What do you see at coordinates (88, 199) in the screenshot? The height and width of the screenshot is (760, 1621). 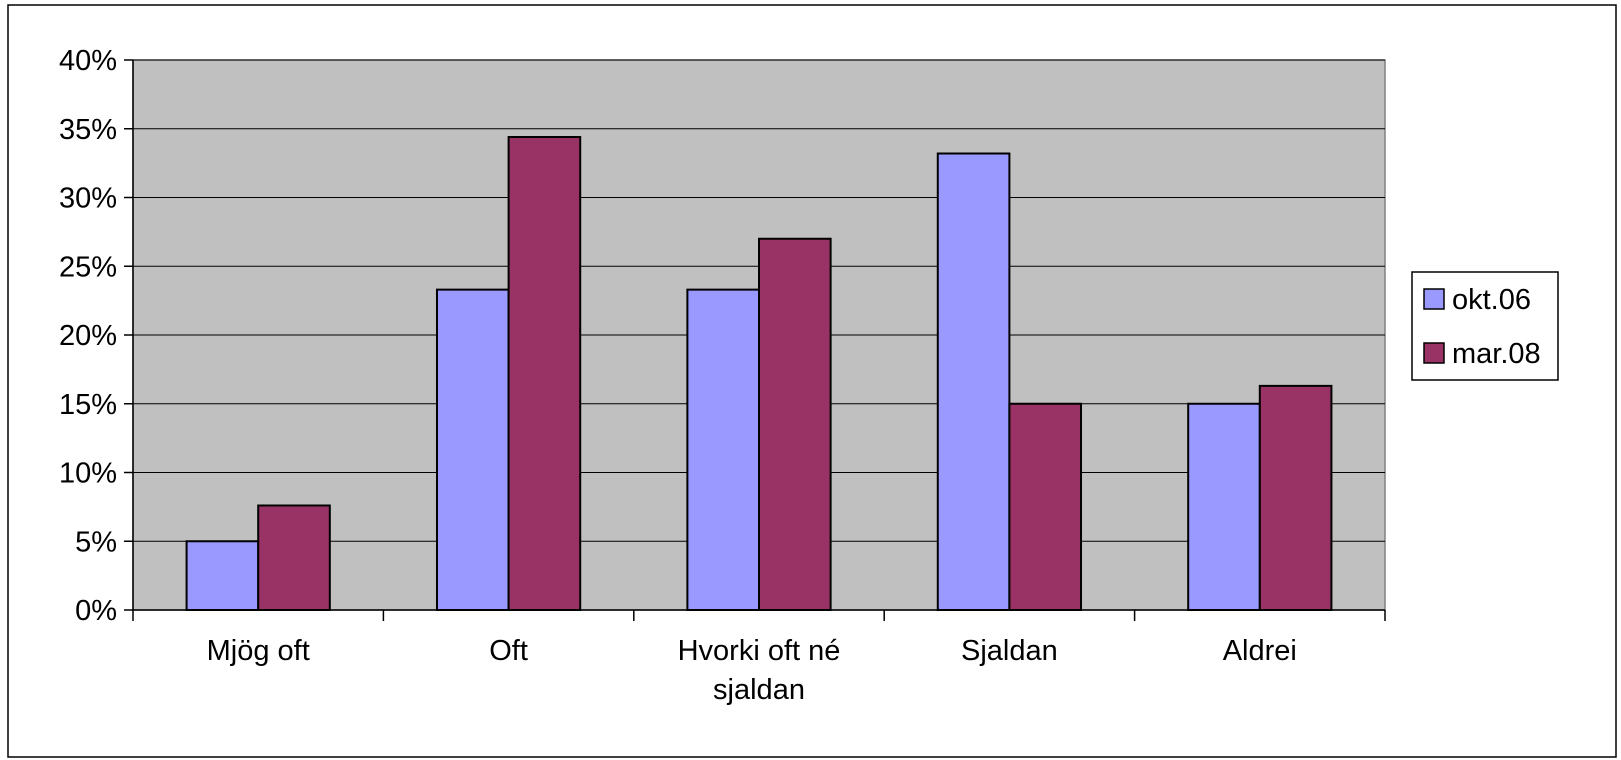 I see `y-tick-label: 30%` at bounding box center [88, 199].